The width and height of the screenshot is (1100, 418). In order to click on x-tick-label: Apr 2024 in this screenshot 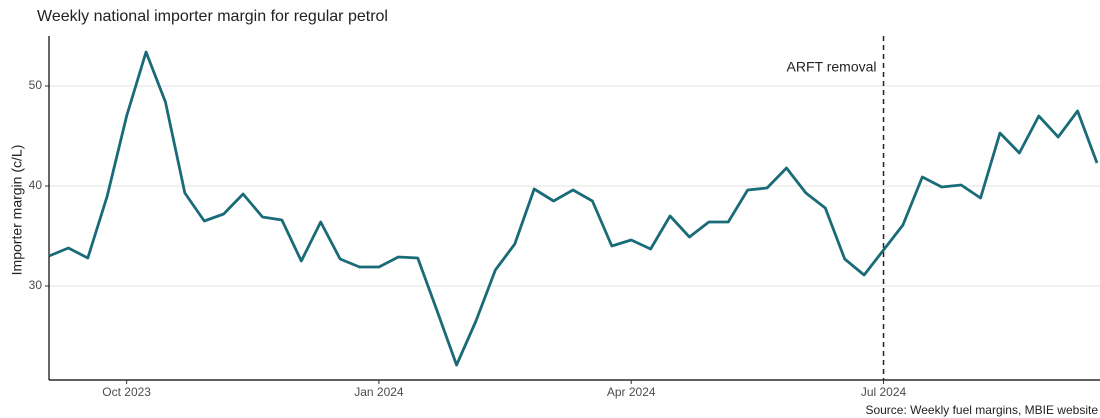, I will do `click(631, 392)`.